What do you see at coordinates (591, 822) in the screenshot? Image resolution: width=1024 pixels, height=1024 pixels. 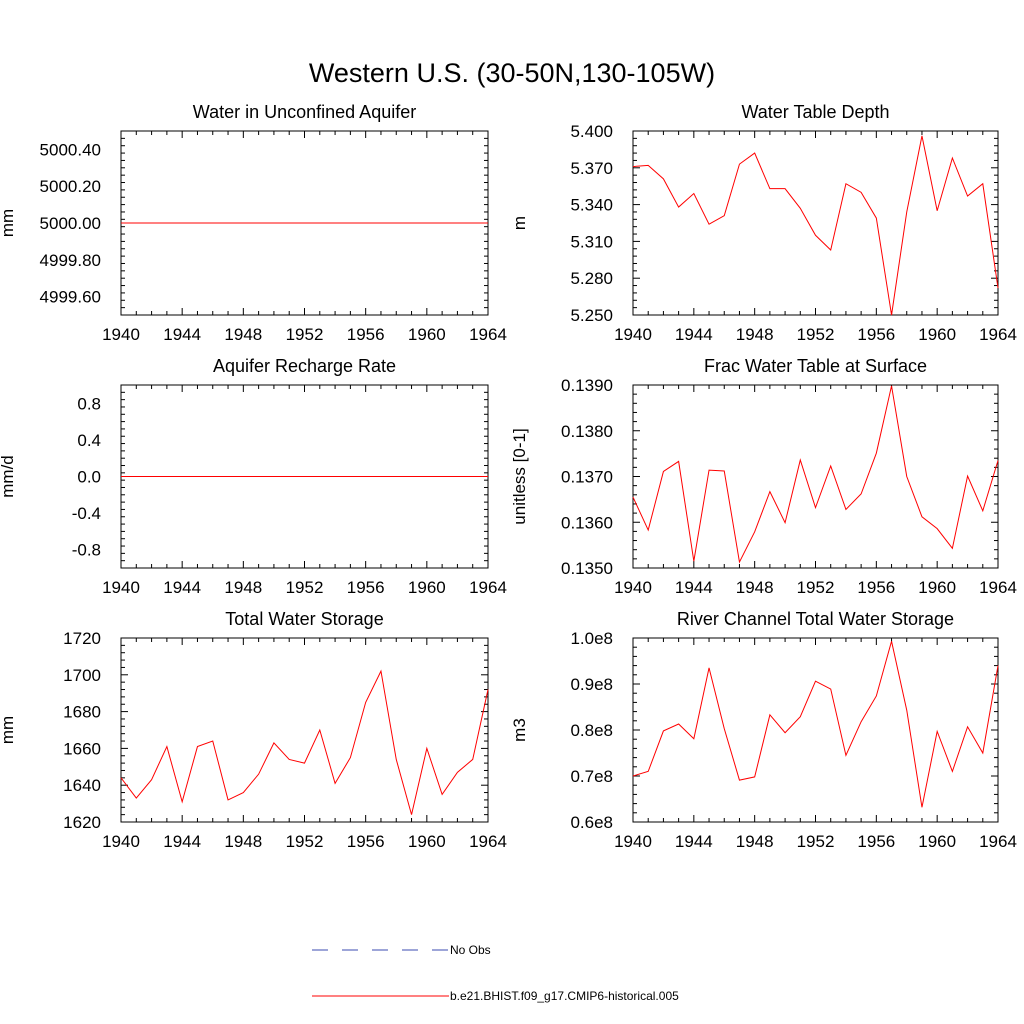 I see `y-tick-label: 0.6e8` at bounding box center [591, 822].